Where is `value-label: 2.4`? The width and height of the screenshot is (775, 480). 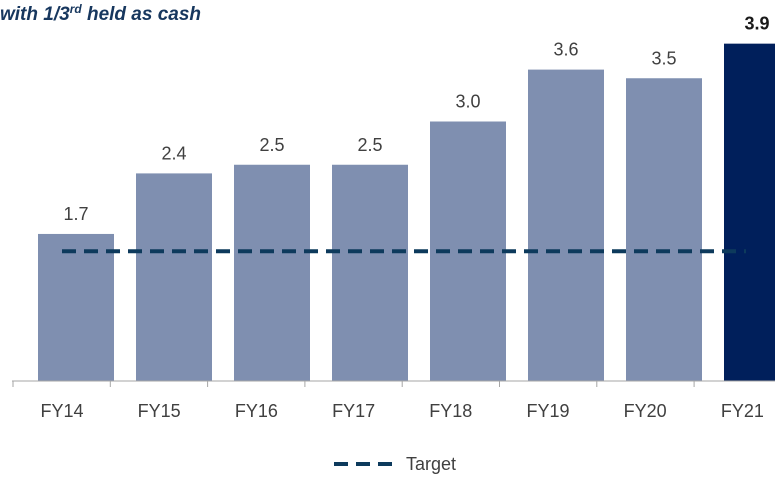 value-label: 2.4 is located at coordinates (173, 153).